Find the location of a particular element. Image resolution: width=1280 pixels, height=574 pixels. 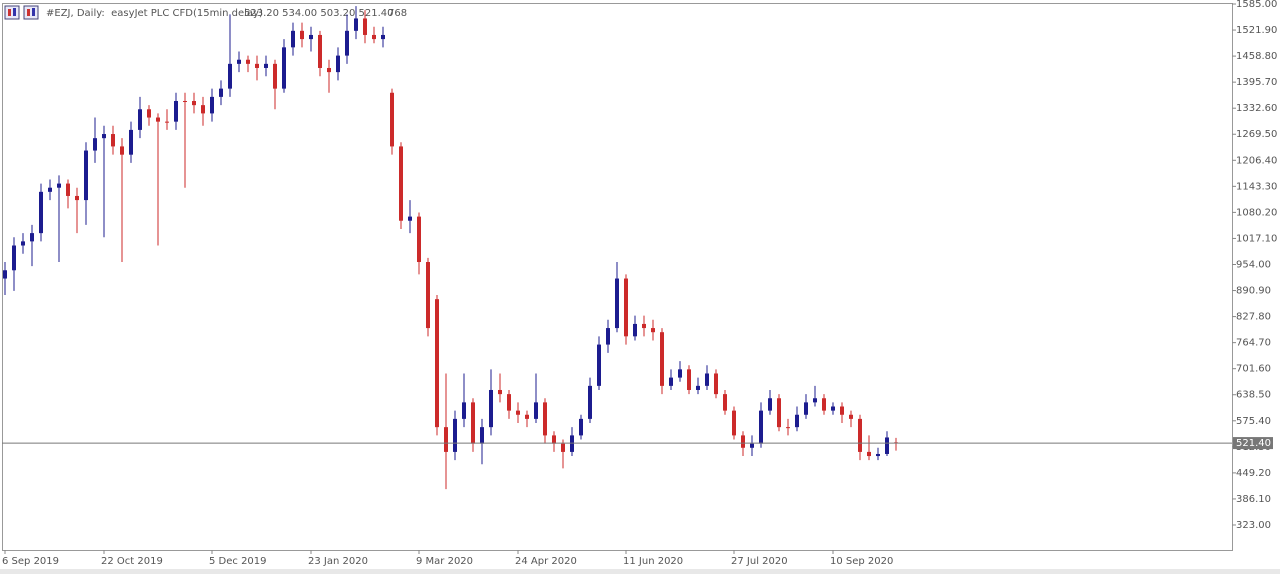

y-tick-label: 449.20 is located at coordinates (1253, 473).